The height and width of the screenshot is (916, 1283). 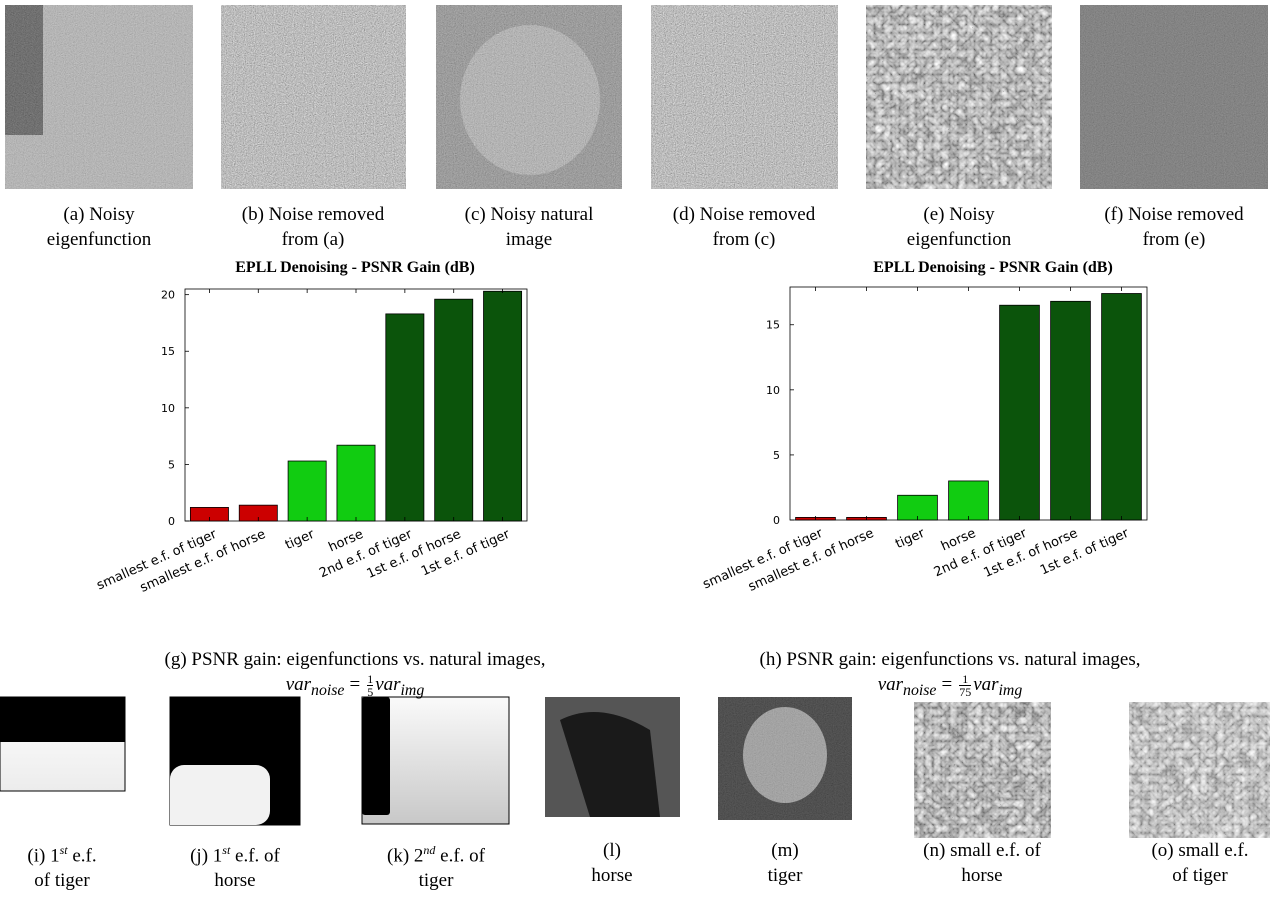 What do you see at coordinates (744, 239) in the screenshot?
I see `caption-line: from (c)` at bounding box center [744, 239].